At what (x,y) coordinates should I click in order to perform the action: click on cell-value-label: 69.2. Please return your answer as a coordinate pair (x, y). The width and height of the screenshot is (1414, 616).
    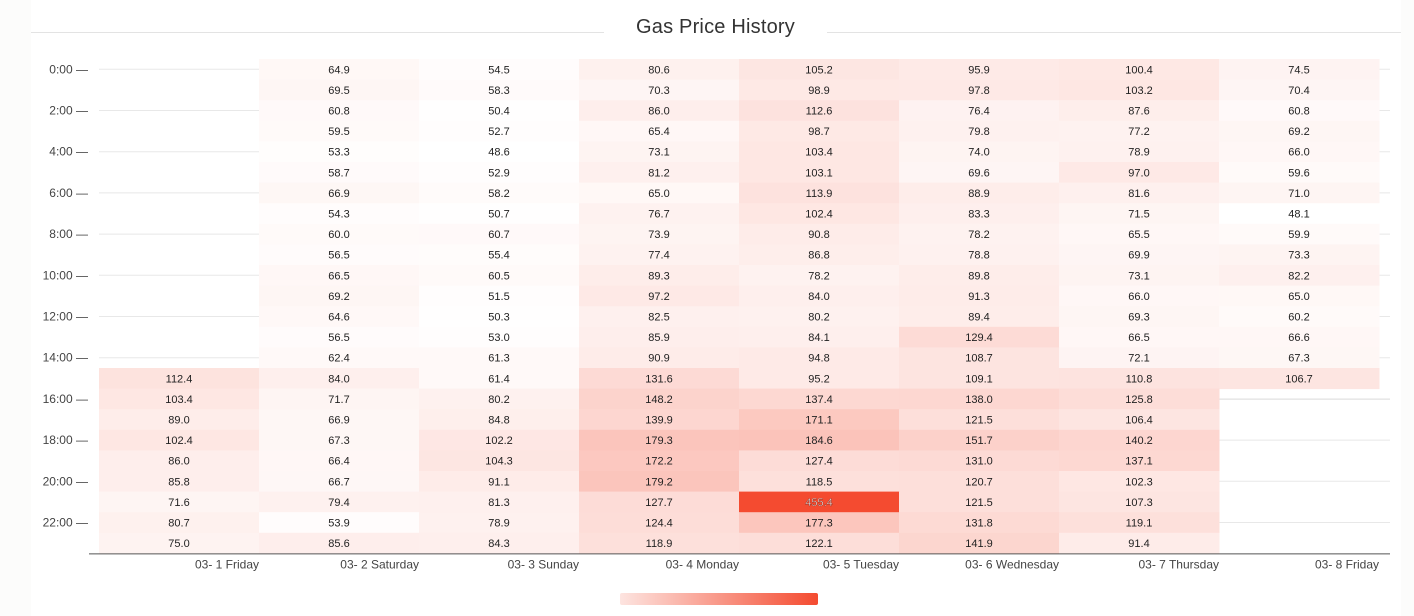
    Looking at the image, I should click on (1298, 132).